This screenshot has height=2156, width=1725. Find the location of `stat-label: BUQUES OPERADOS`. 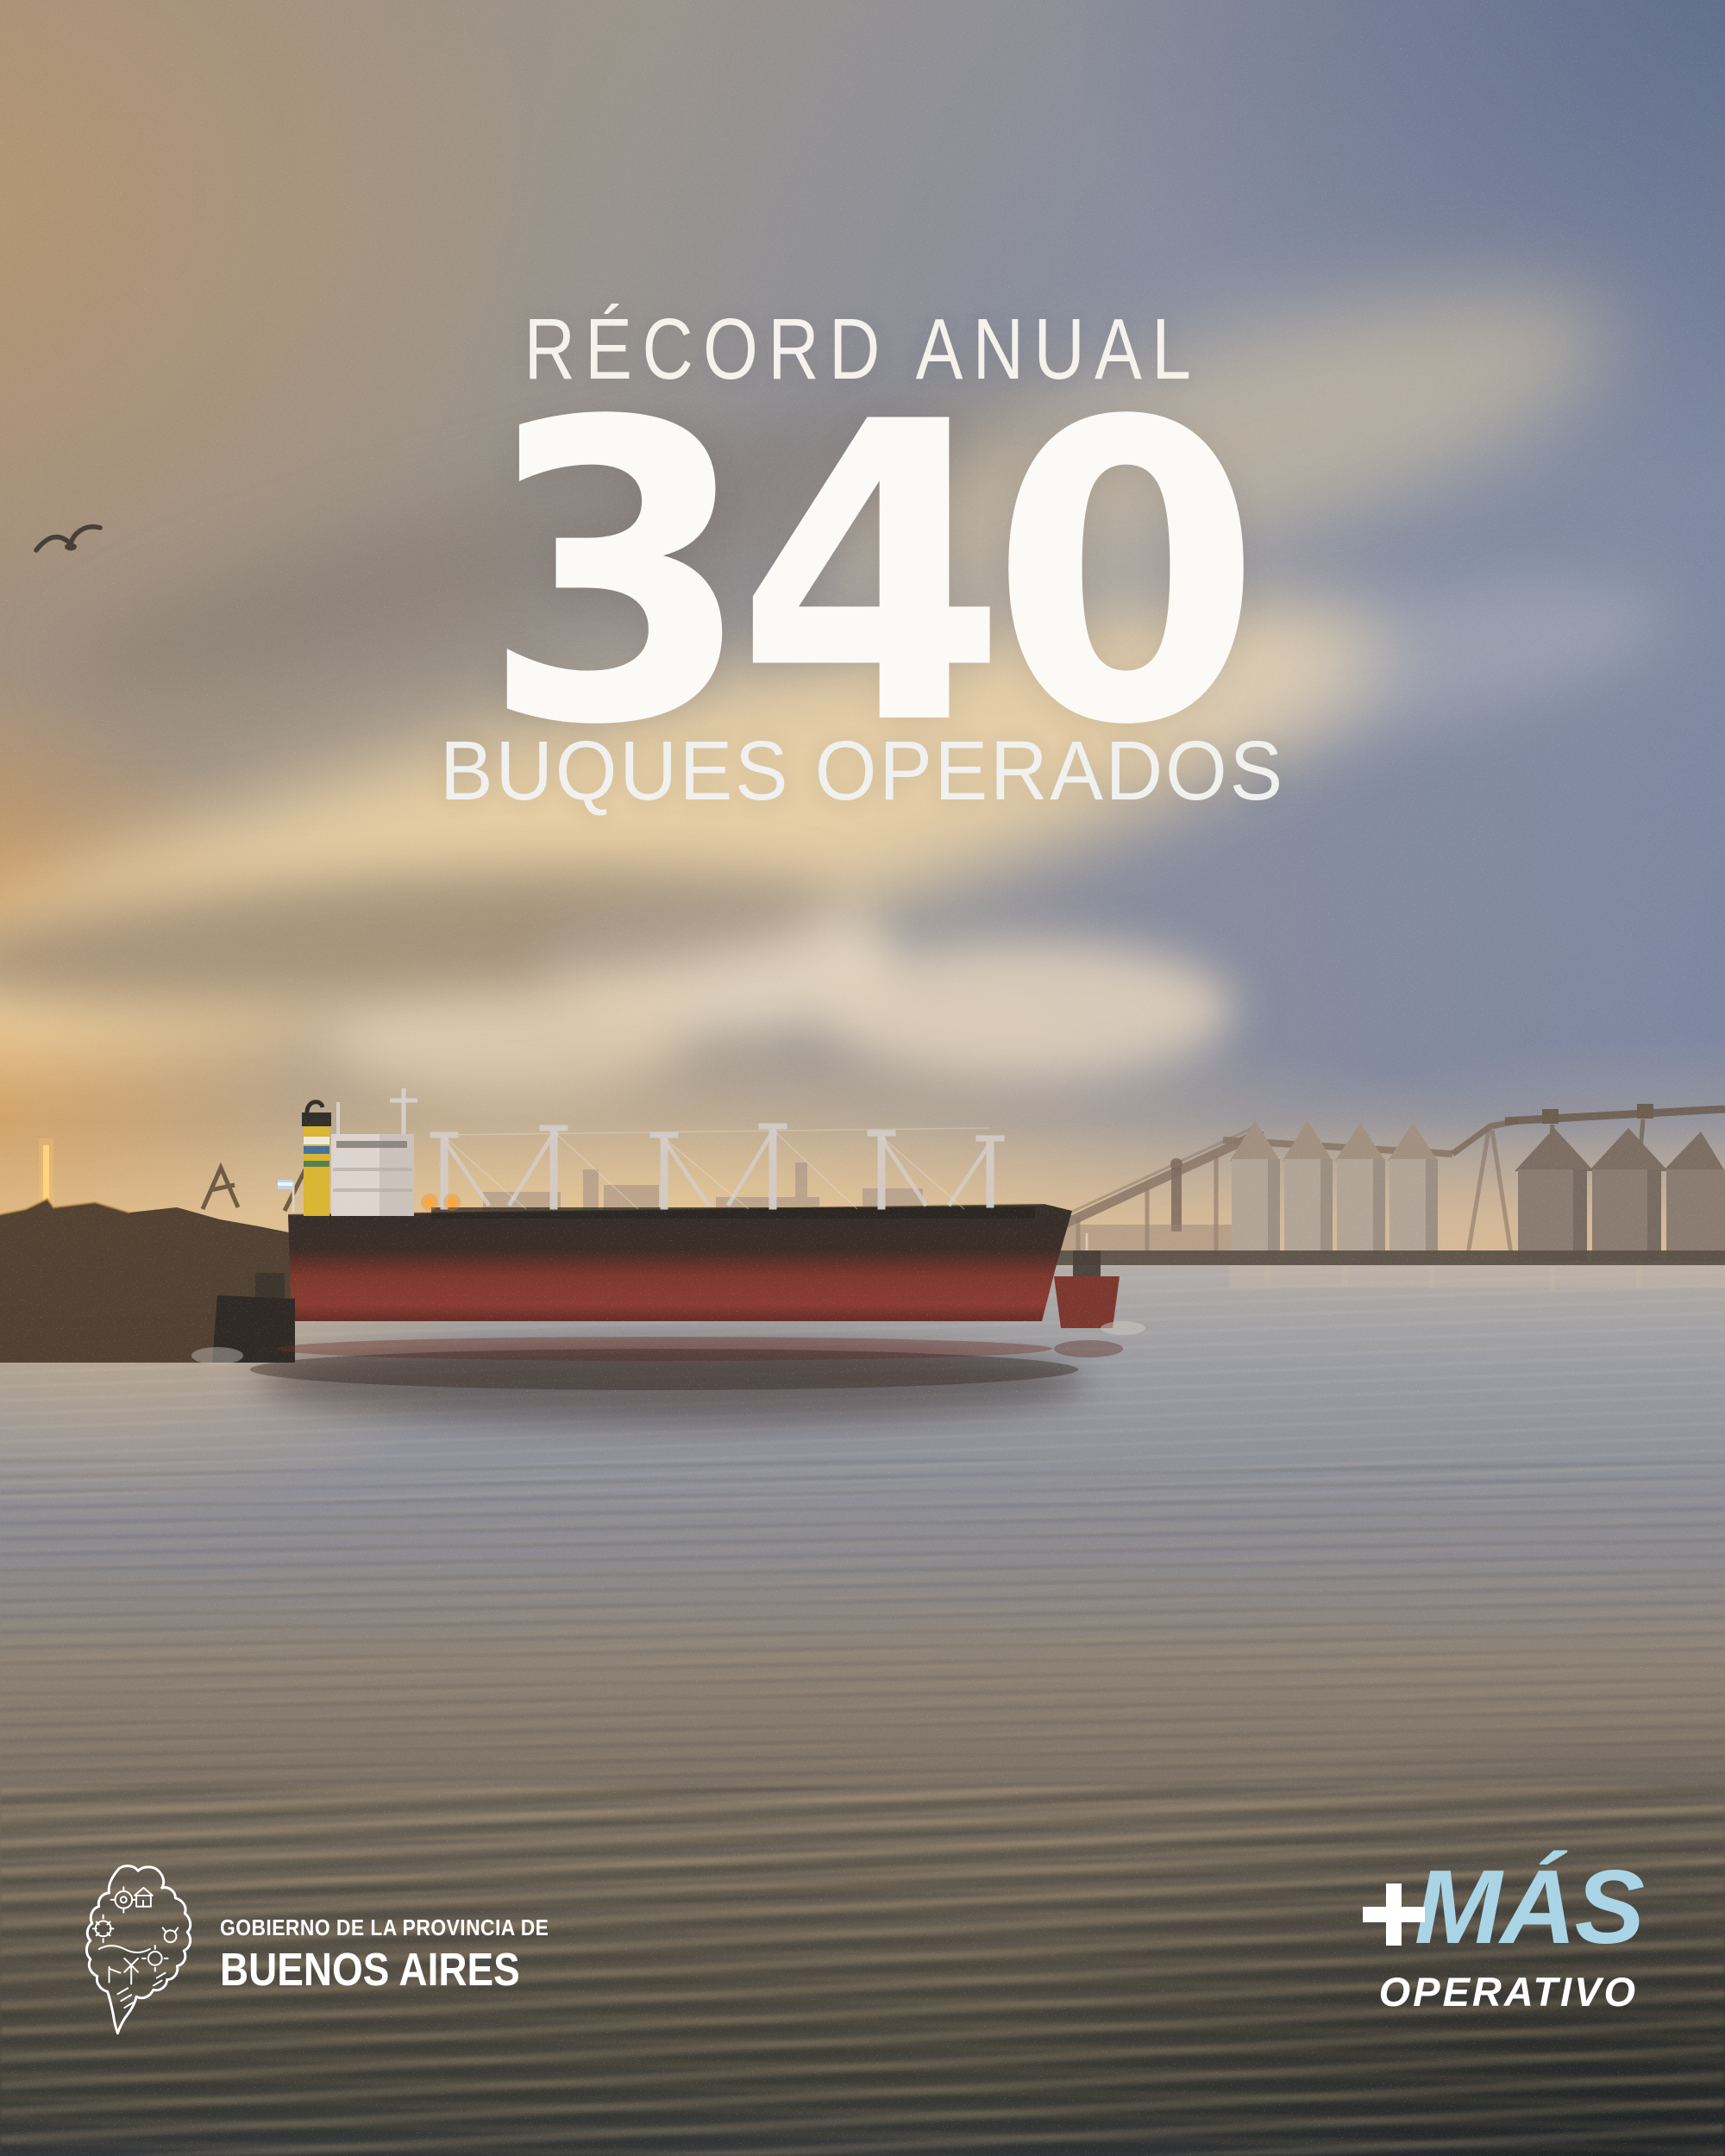

stat-label: BUQUES OPERADOS is located at coordinates (862, 771).